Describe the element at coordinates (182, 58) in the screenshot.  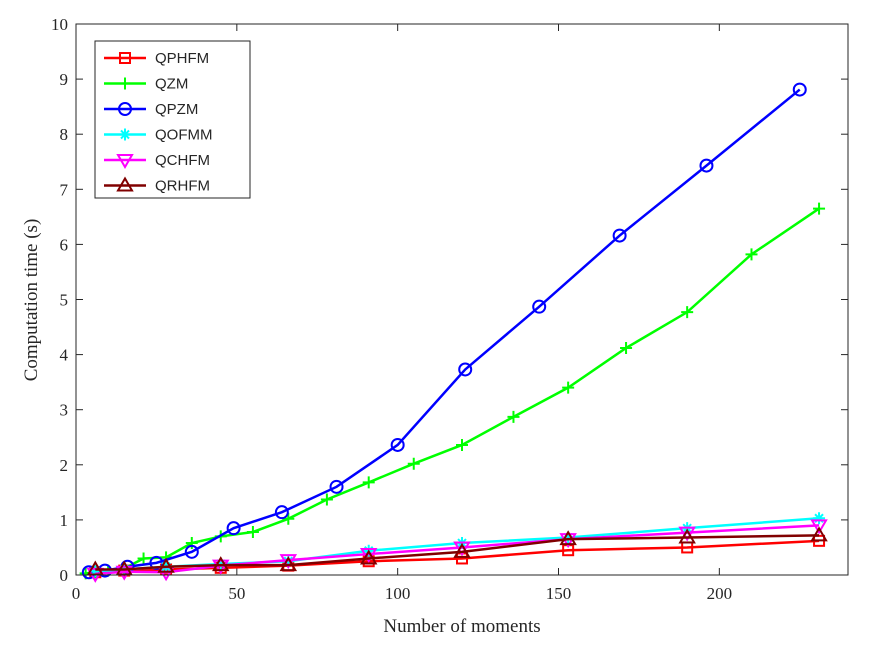
I see `legend-label: QPHFM` at that location.